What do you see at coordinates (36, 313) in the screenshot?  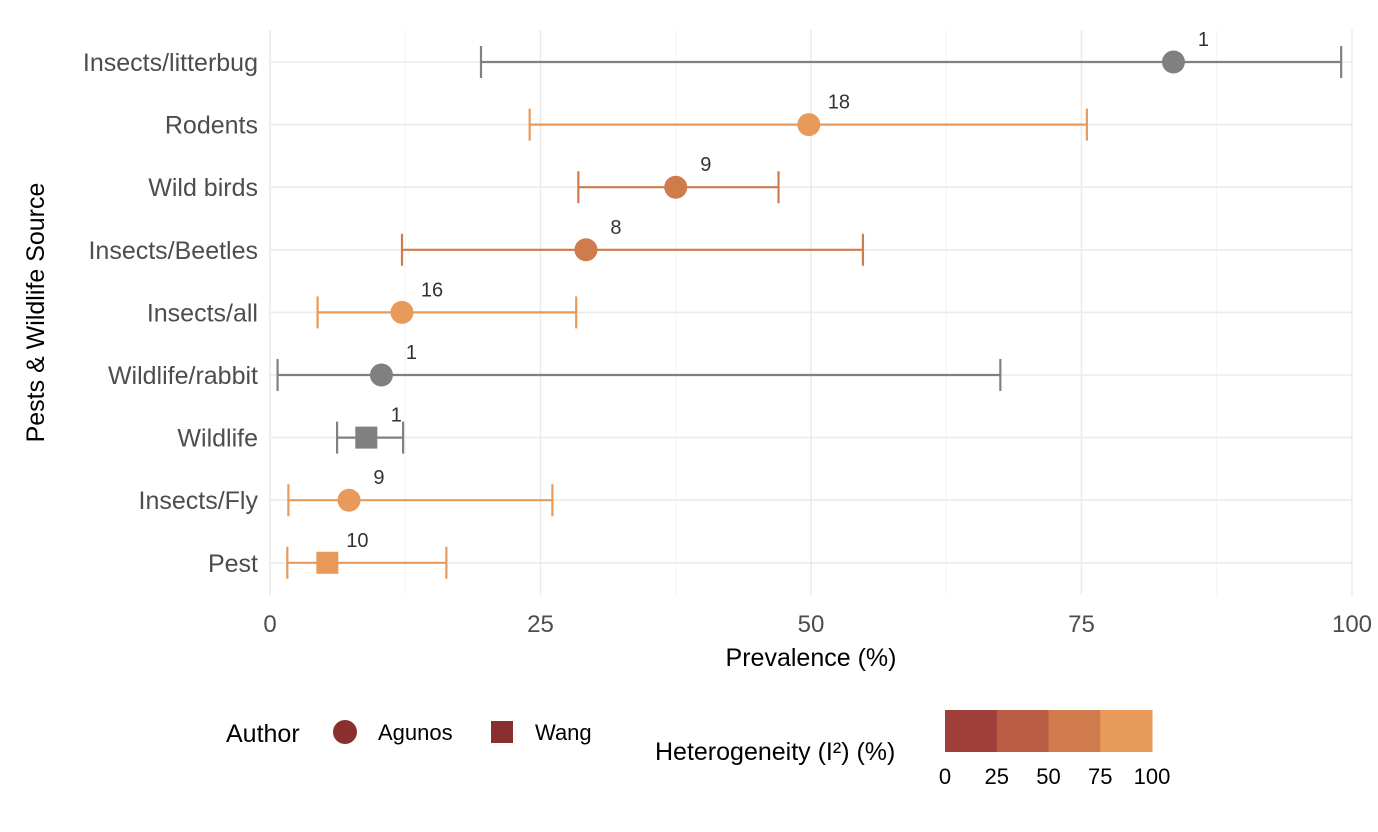 I see `y-axis-title: Pests & Wildlife Source` at bounding box center [36, 313].